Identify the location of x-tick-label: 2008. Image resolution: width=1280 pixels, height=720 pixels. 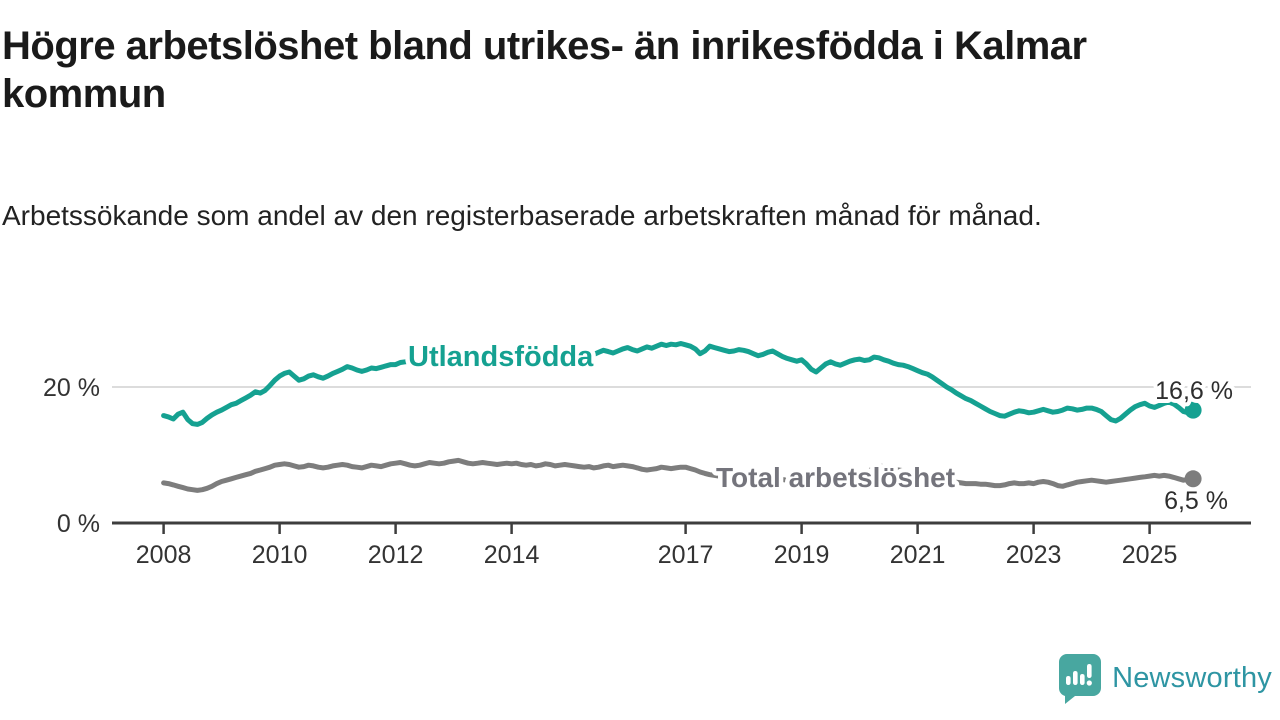
(164, 555).